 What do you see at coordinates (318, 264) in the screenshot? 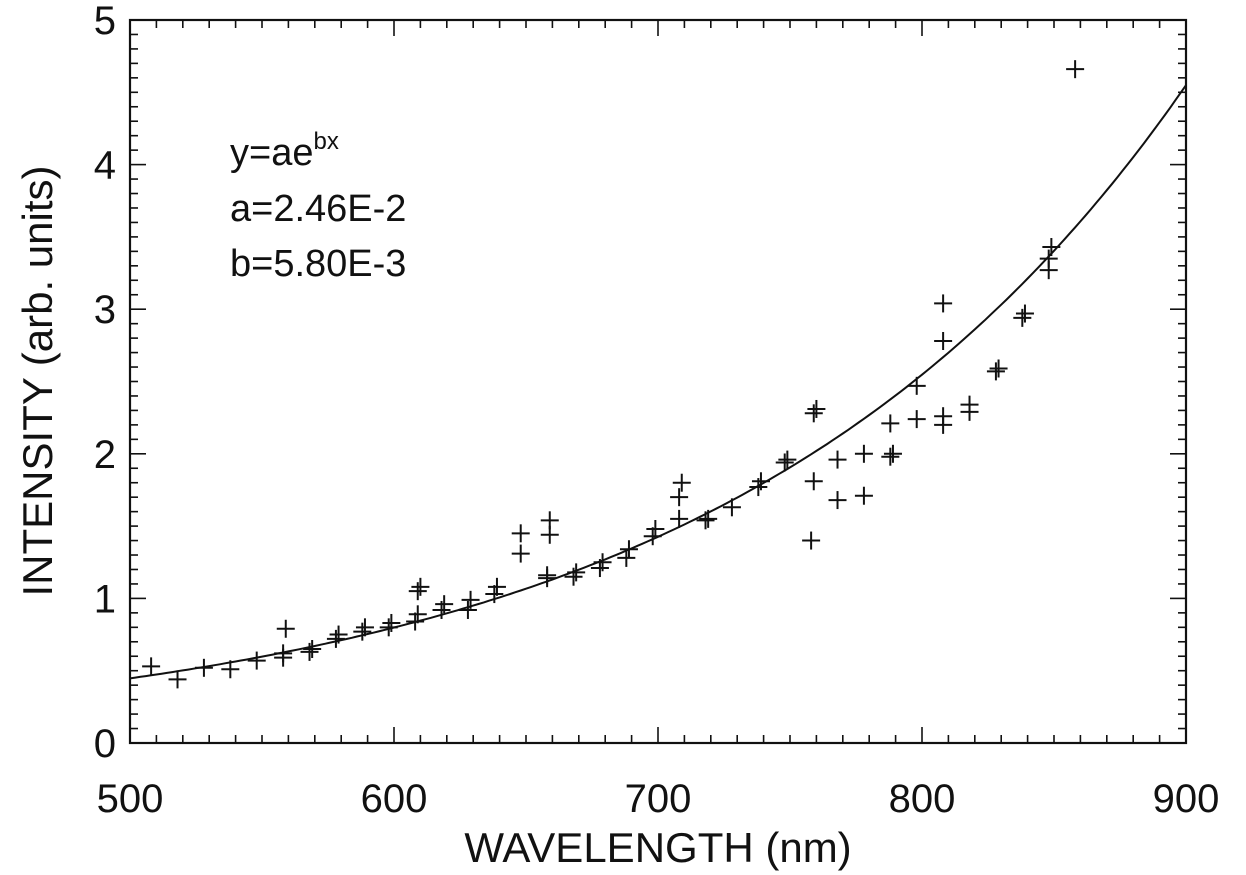
I see `annotation-b-value: b=5.80E-3` at bounding box center [318, 264].